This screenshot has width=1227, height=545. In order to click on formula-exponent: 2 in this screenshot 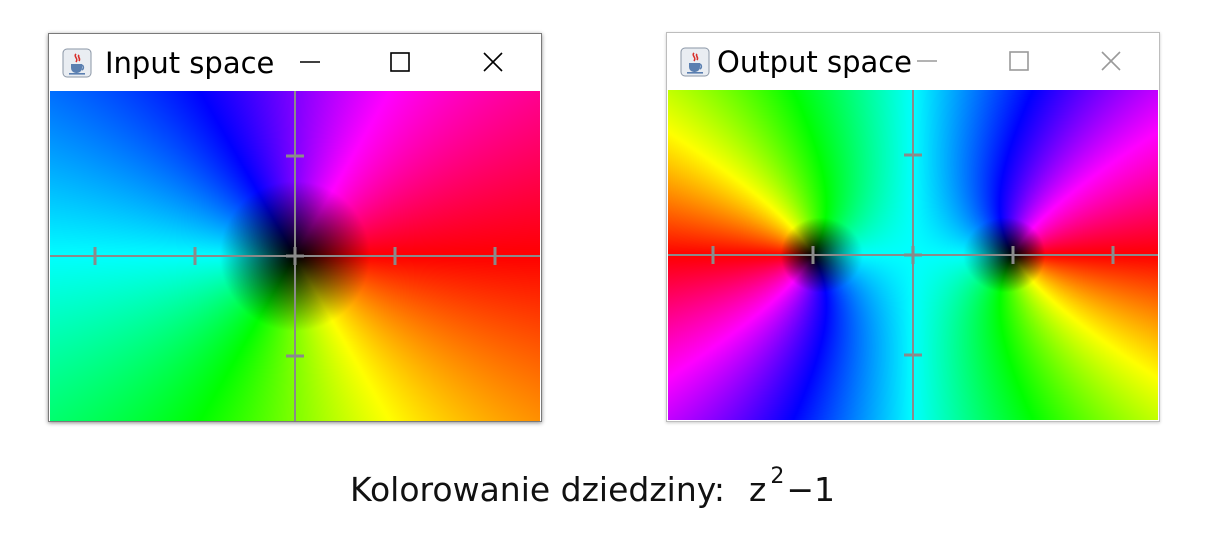, I will do `click(777, 476)`.